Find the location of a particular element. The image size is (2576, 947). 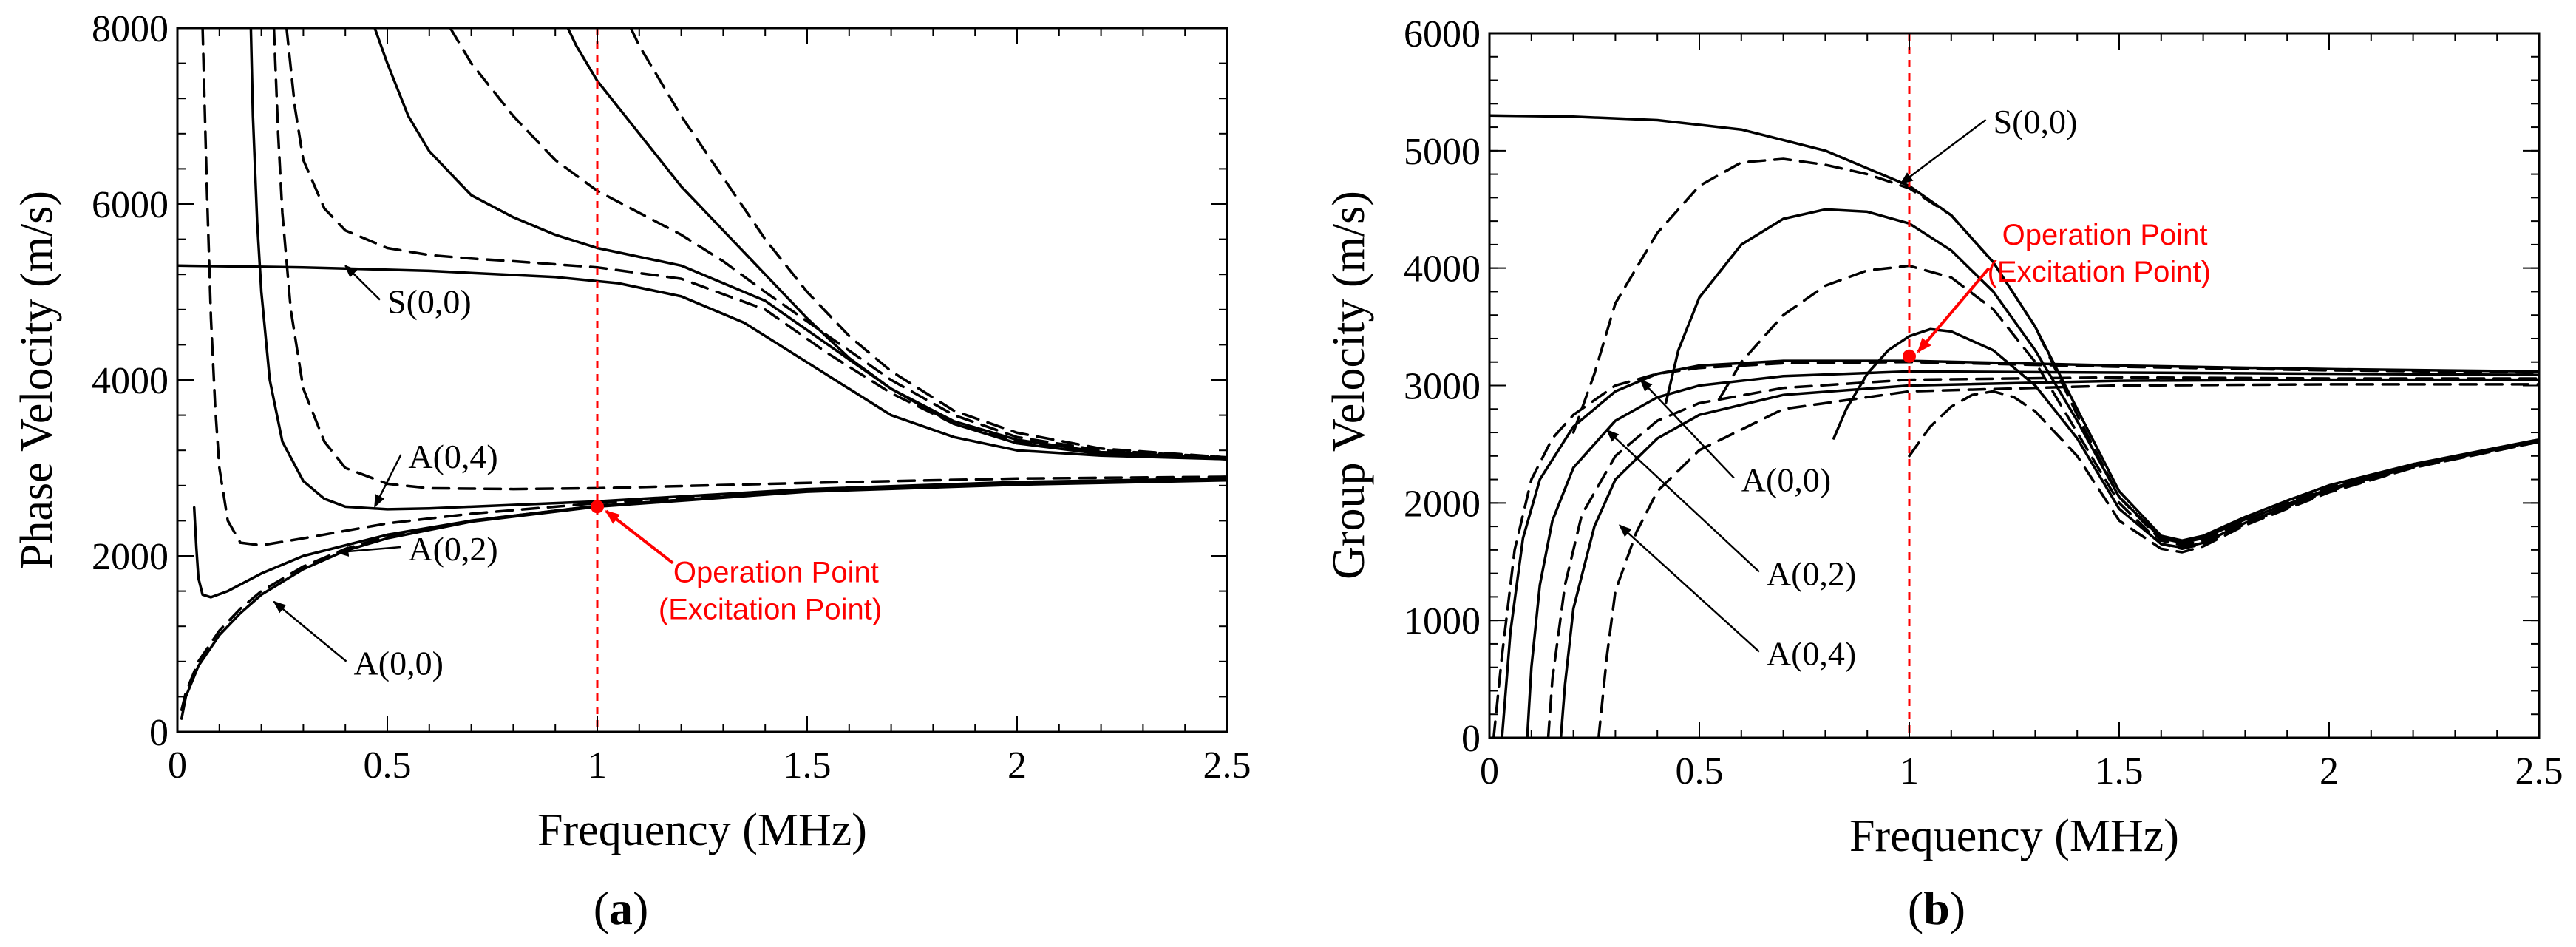

panel-a-xtick-label: 0.5 is located at coordinates (388, 765).